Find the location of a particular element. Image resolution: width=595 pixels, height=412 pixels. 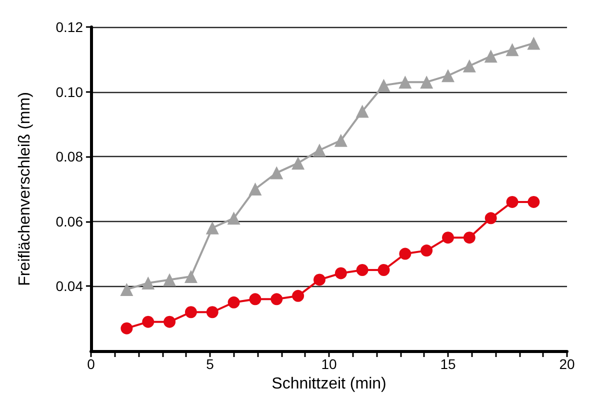

y-tick-label: 0.12 is located at coordinates (70, 27).